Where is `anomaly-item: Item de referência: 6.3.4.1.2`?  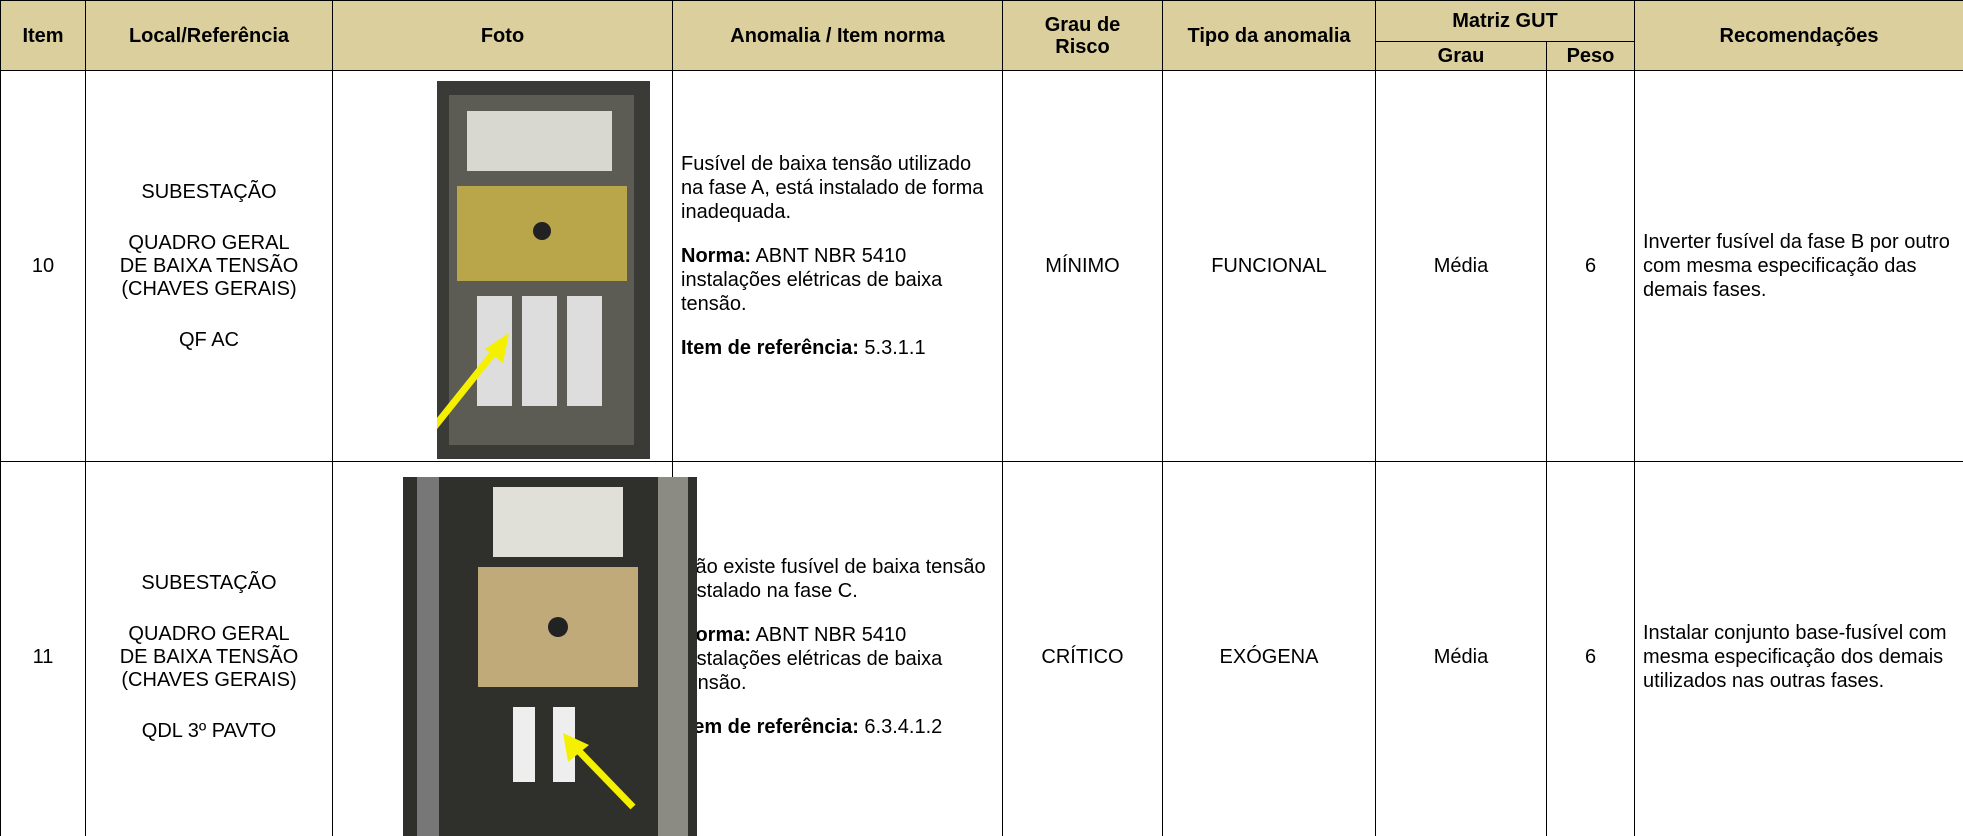
anomaly-item: Item de referência: 6.3.4.1.2 is located at coordinates (837, 727).